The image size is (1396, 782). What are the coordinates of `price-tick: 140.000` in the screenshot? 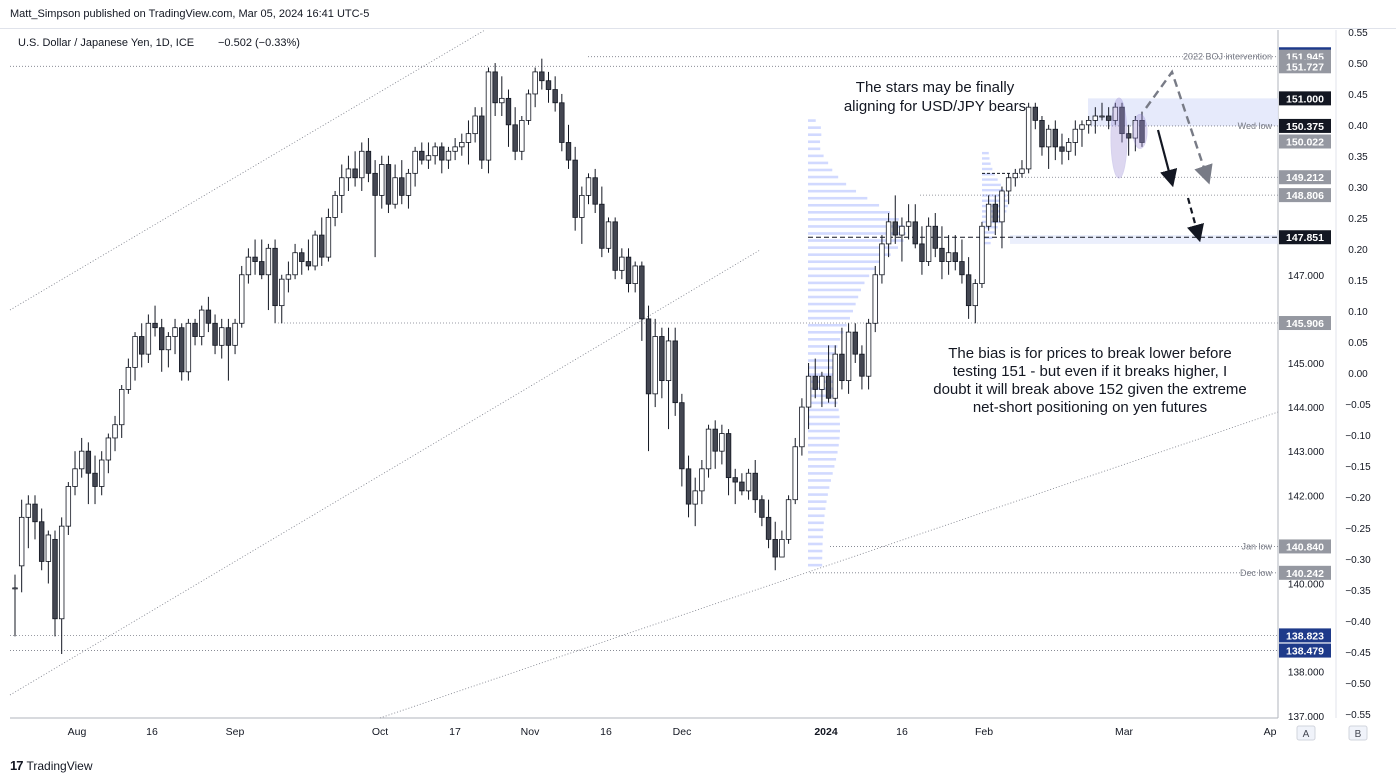 It's located at (1306, 584).